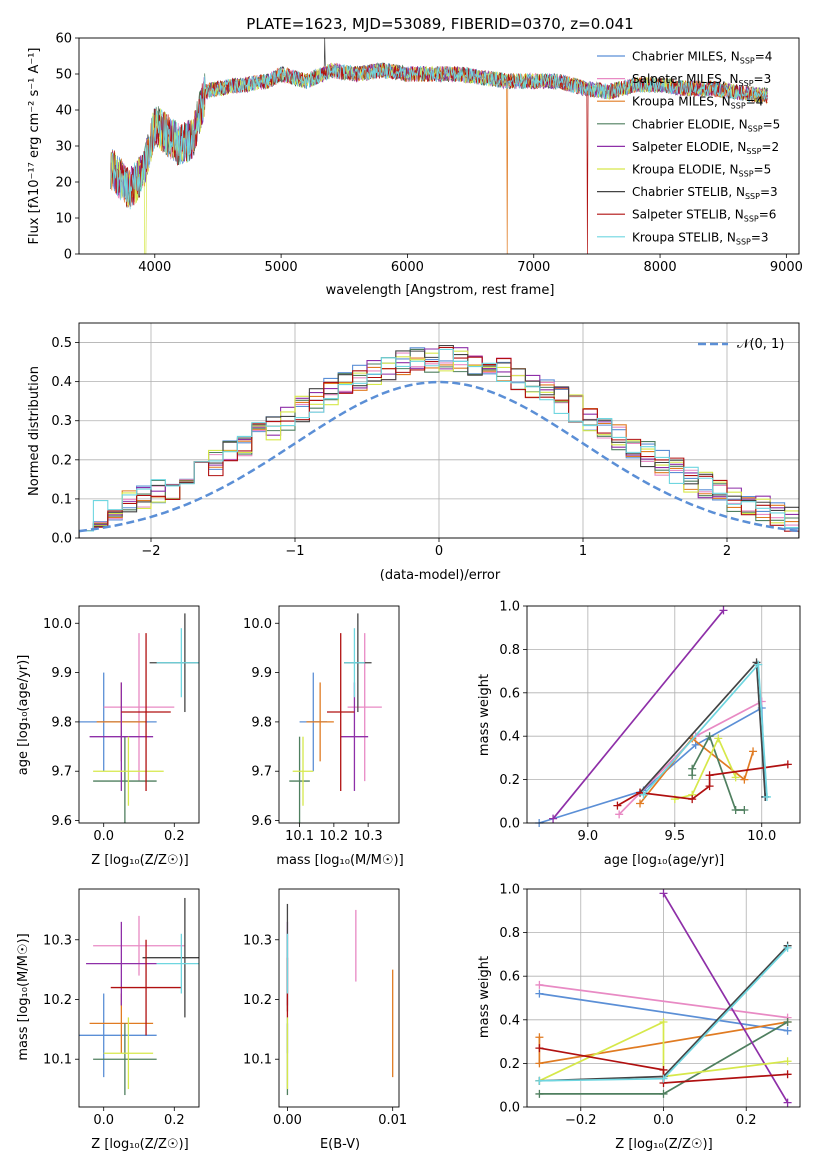 The height and width of the screenshot is (1170, 819). I want to click on z-mass-ylabel: mass [log₁₀(M/M☉)], so click(23, 996).